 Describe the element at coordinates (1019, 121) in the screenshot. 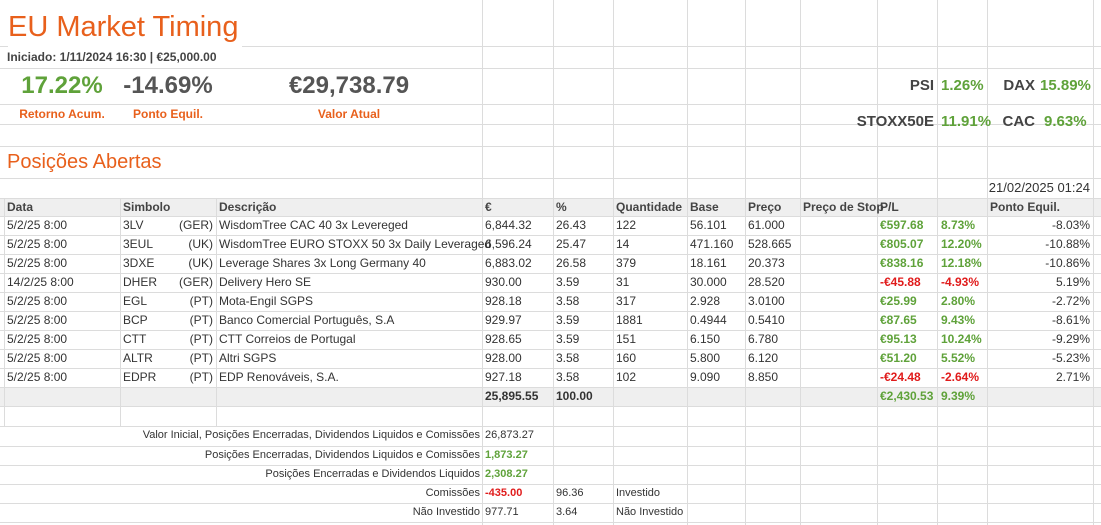

I see `index-name: CAC` at that location.